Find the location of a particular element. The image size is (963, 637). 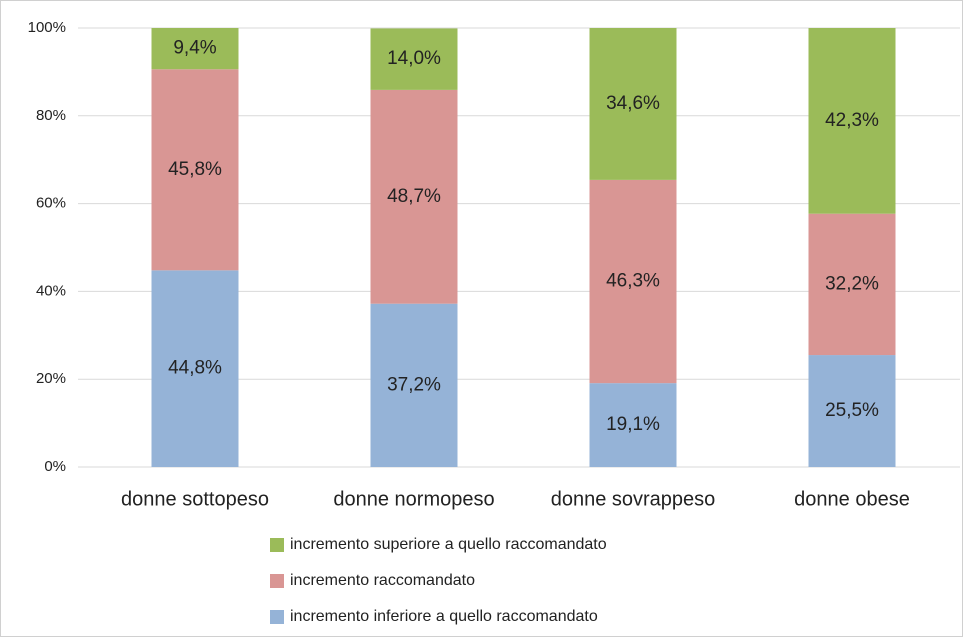

data-label: 9,4% is located at coordinates (194, 48).